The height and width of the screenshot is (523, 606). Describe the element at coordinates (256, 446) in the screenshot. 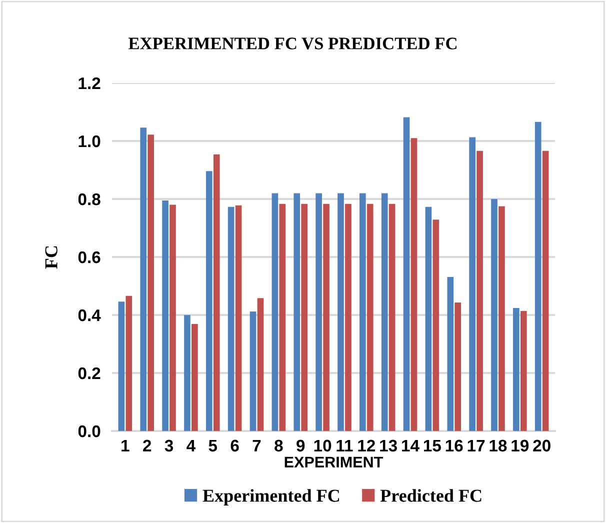

I see `x-tick-label: 7` at that location.